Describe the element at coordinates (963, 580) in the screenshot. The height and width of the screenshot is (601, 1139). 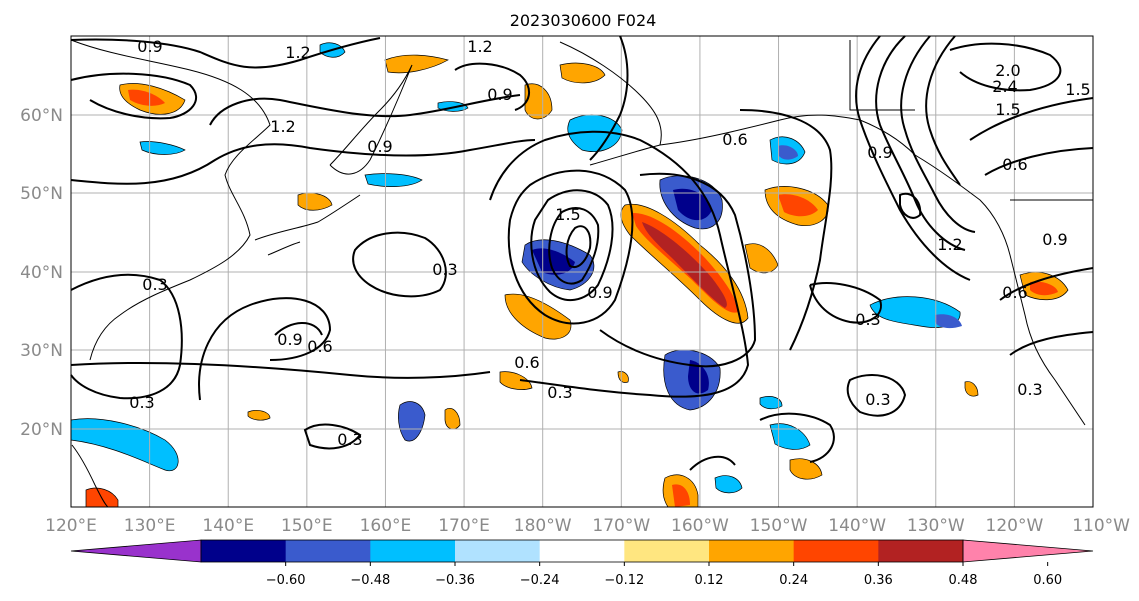
I see `colorbar-tick-label: 0.48` at that location.